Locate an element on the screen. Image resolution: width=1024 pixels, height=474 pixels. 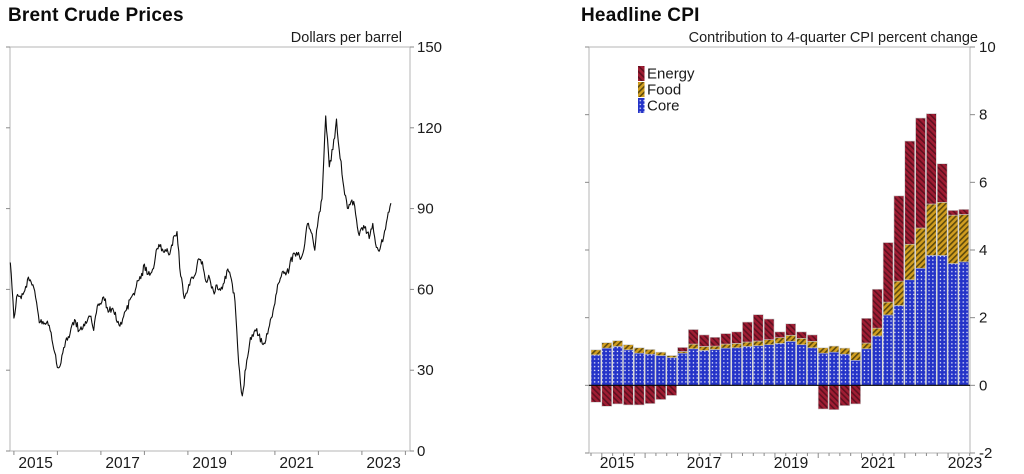
bar-2021Q1 is located at coordinates (866, 352).